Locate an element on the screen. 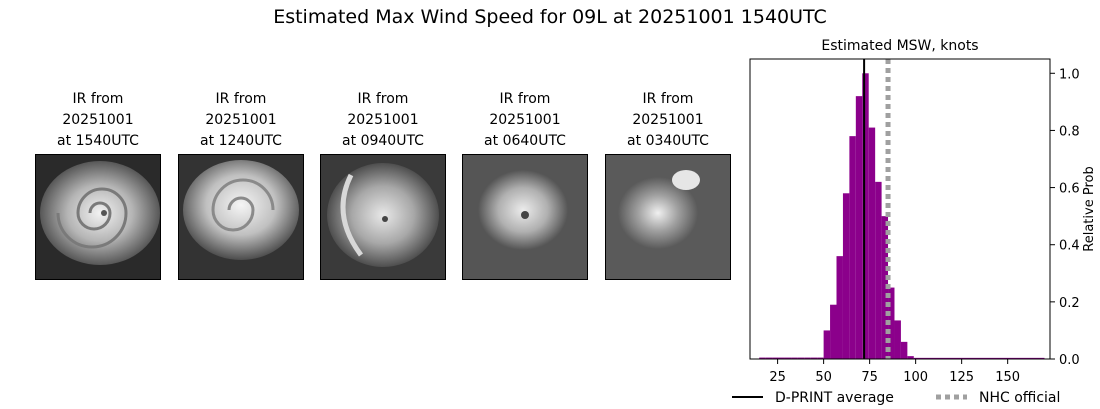 This screenshot has width=1100, height=409. ir-panel-4: IR from 20251001 at 0640UTC is located at coordinates (525, 184).